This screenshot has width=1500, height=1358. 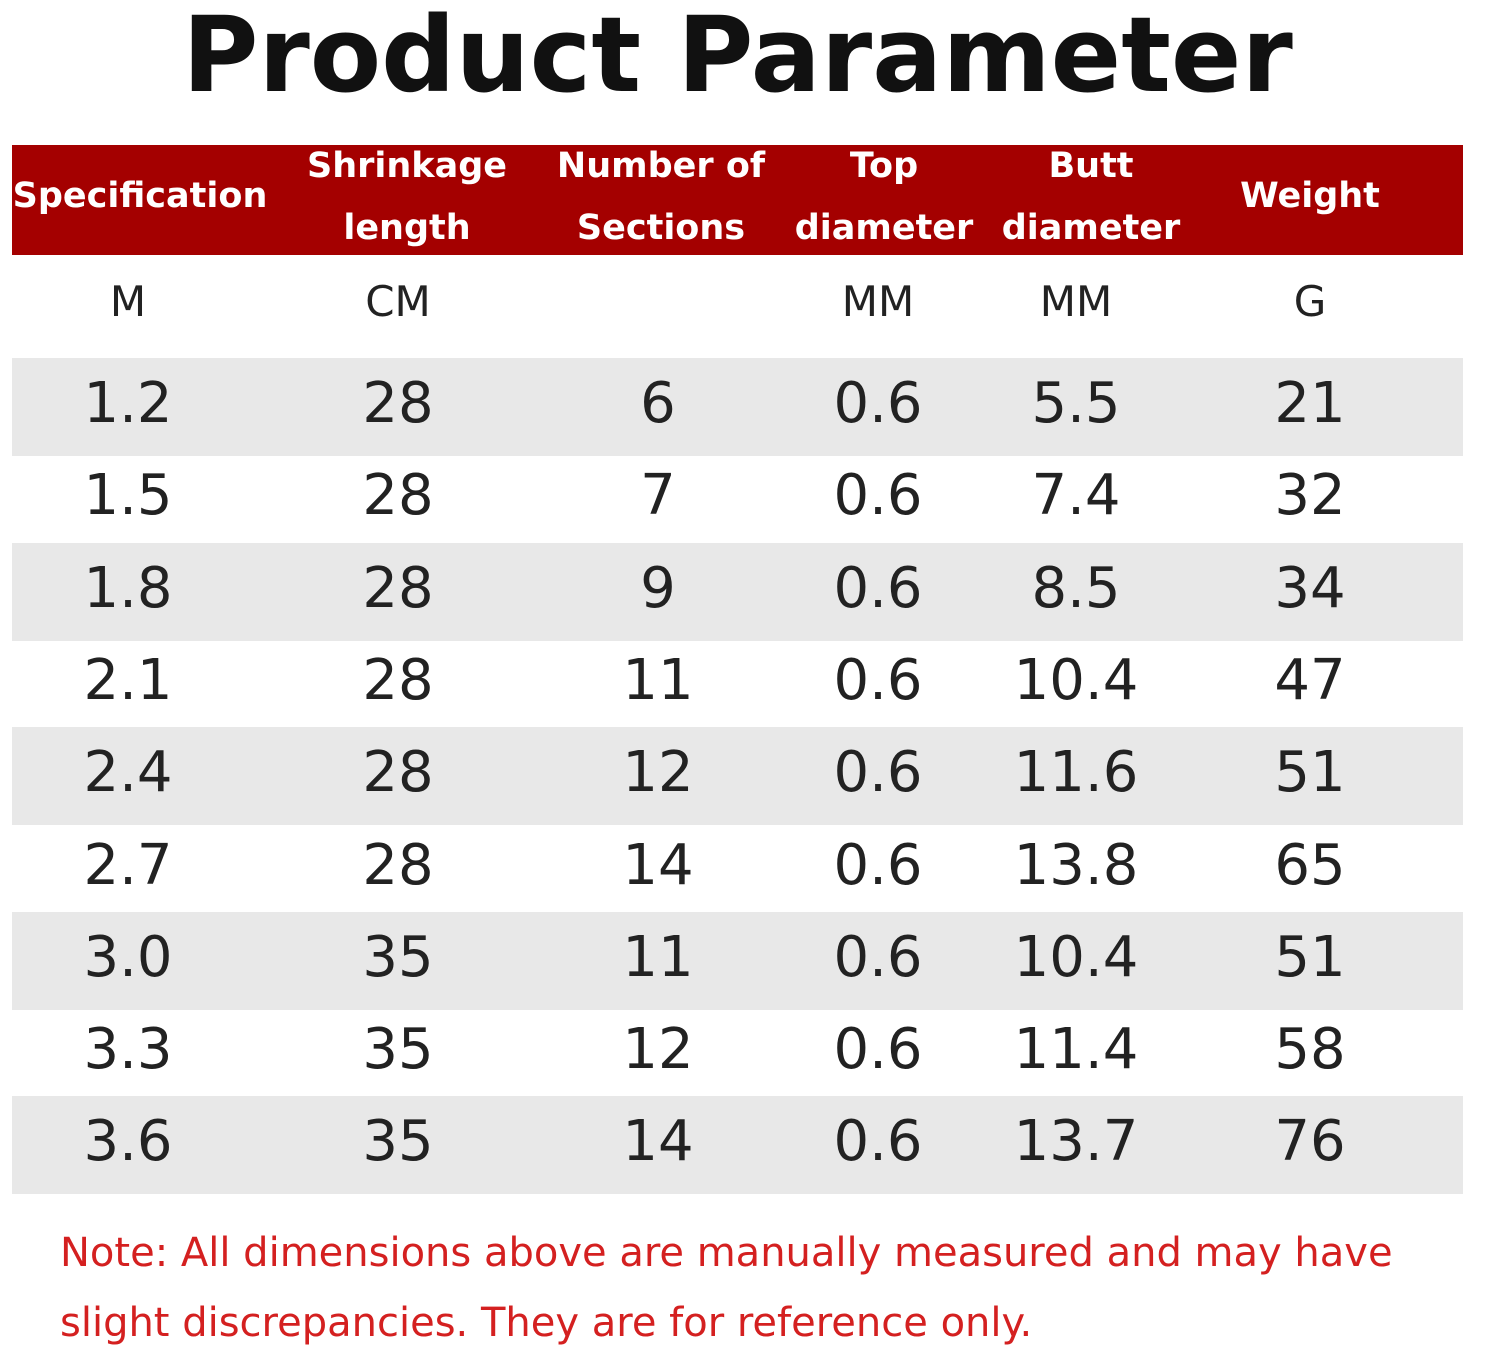 I want to click on title: Product Parameter, so click(x=737, y=58).